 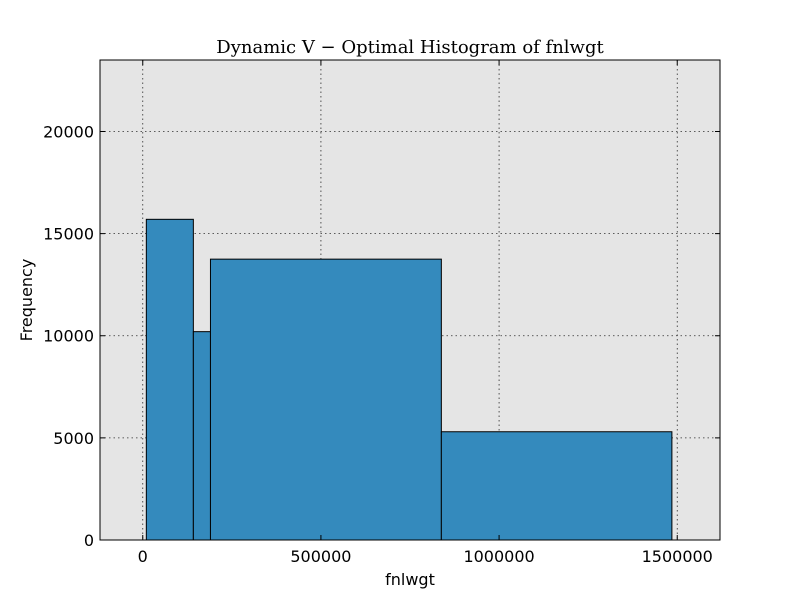 What do you see at coordinates (410, 579) in the screenshot?
I see `x-axis-label: fnlwgt` at bounding box center [410, 579].